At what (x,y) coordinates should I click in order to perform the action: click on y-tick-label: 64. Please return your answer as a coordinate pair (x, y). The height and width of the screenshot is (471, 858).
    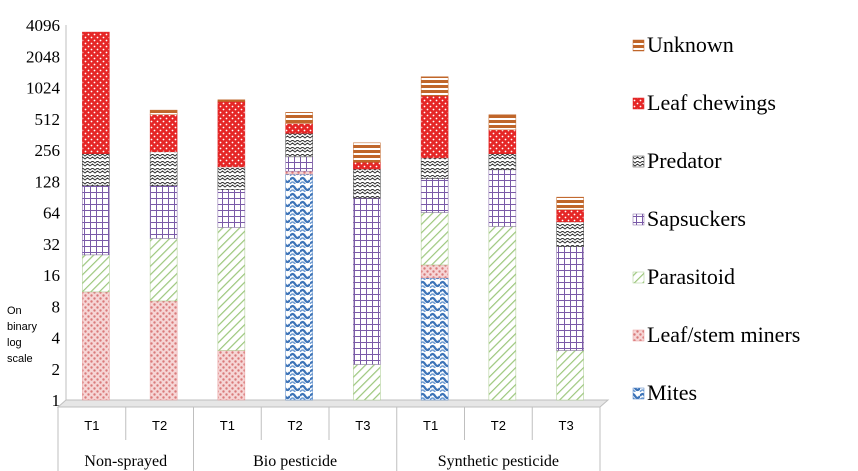
    Looking at the image, I should click on (52, 213).